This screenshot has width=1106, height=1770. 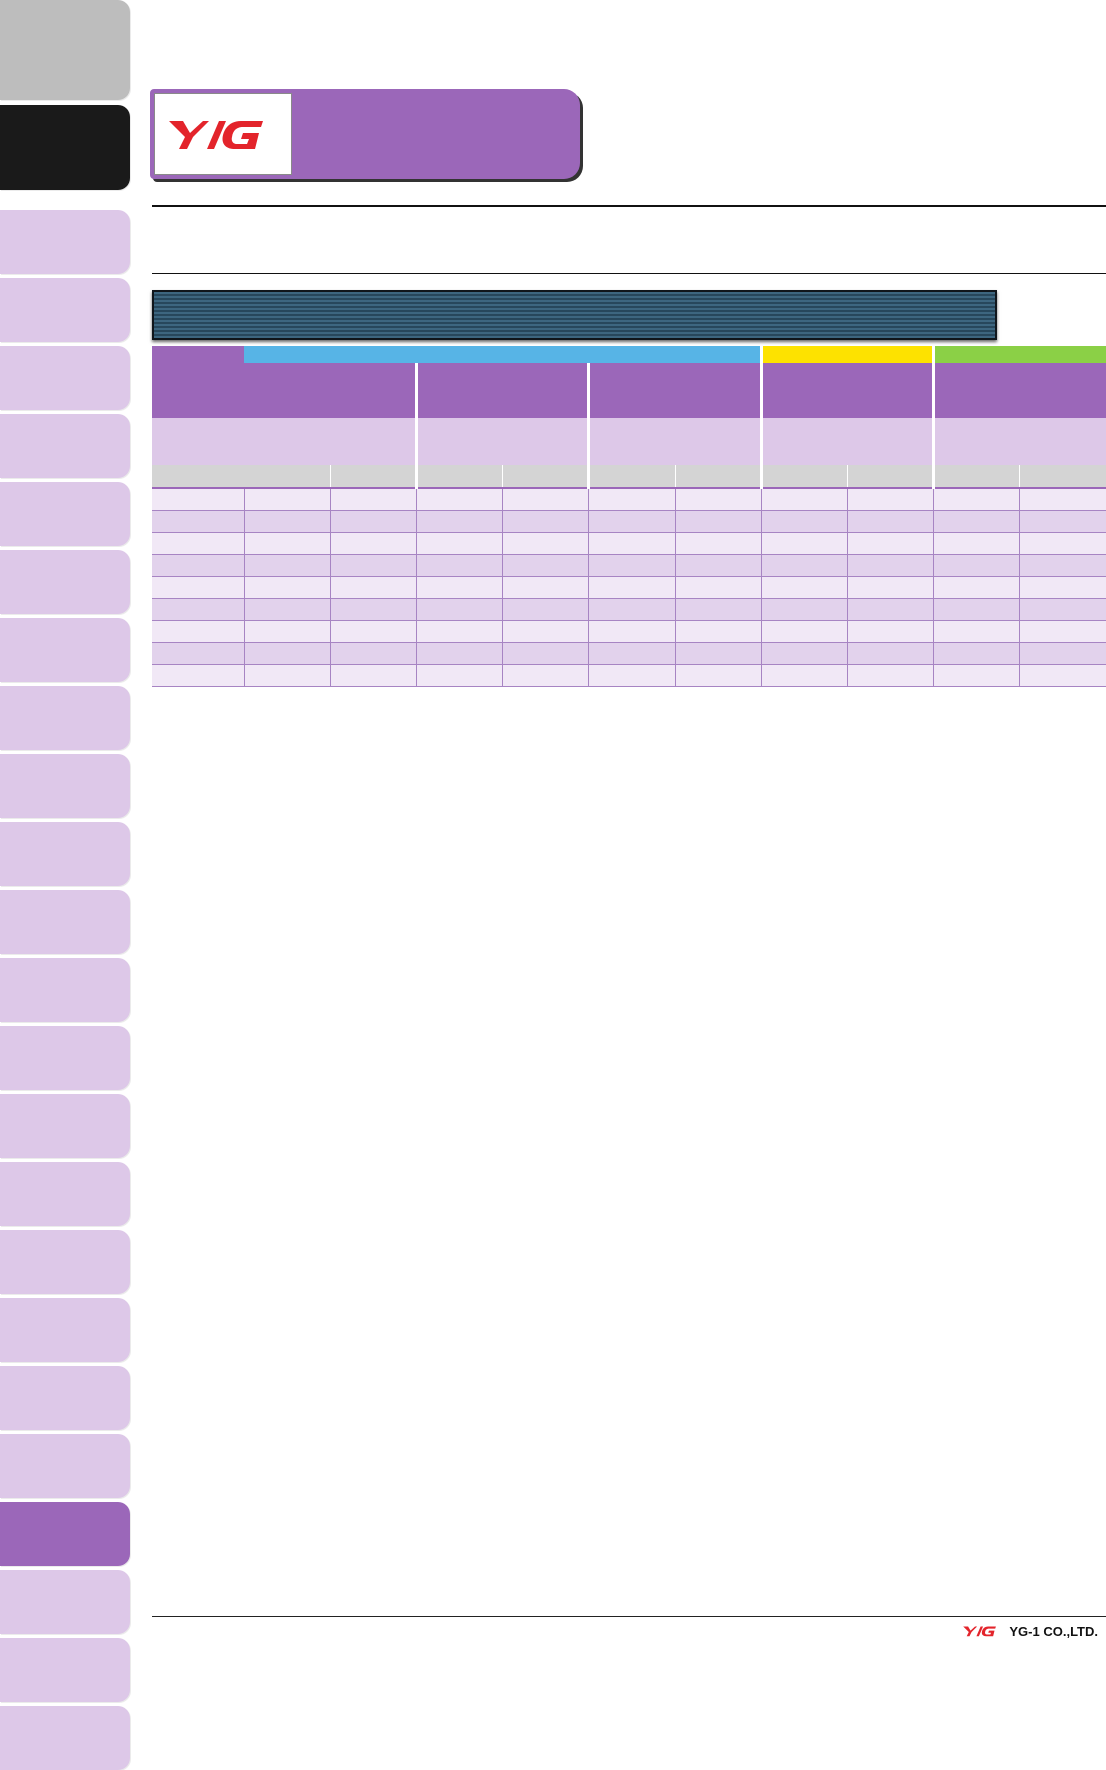 I want to click on yg-logo-icon, so click(x=216, y=135).